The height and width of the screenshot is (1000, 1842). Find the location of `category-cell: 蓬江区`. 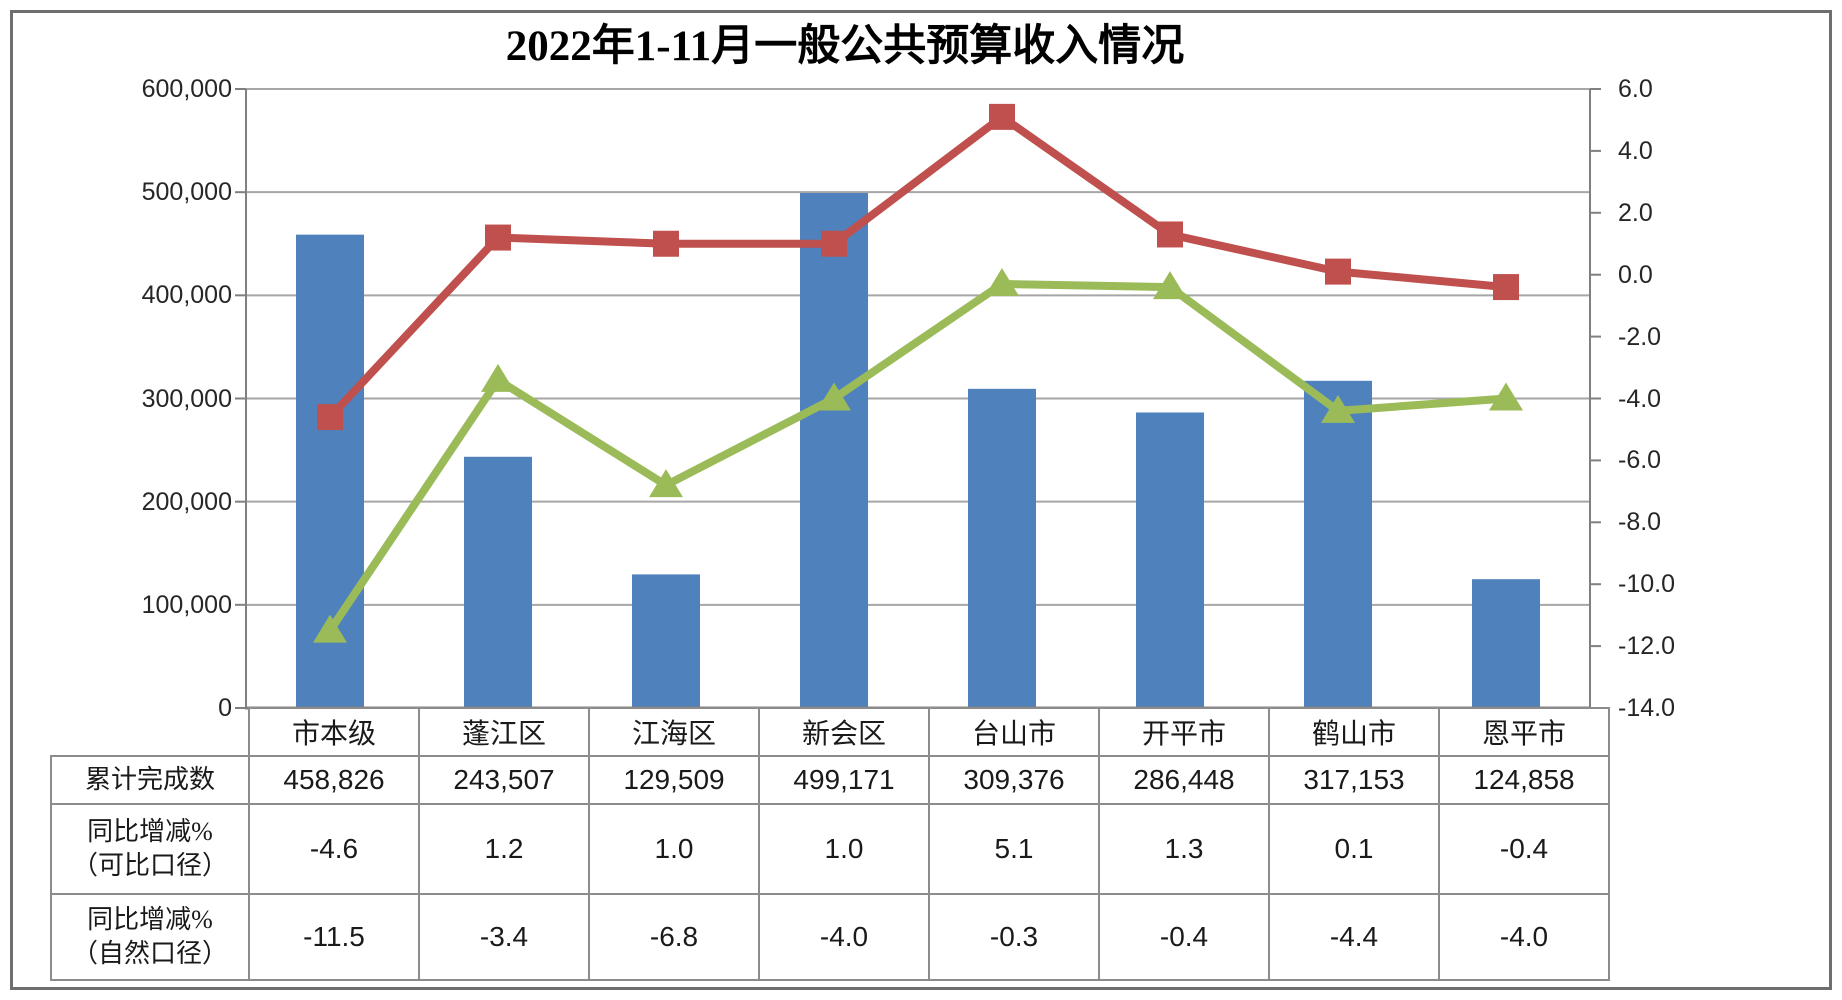

category-cell: 蓬江区 is located at coordinates (504, 732).